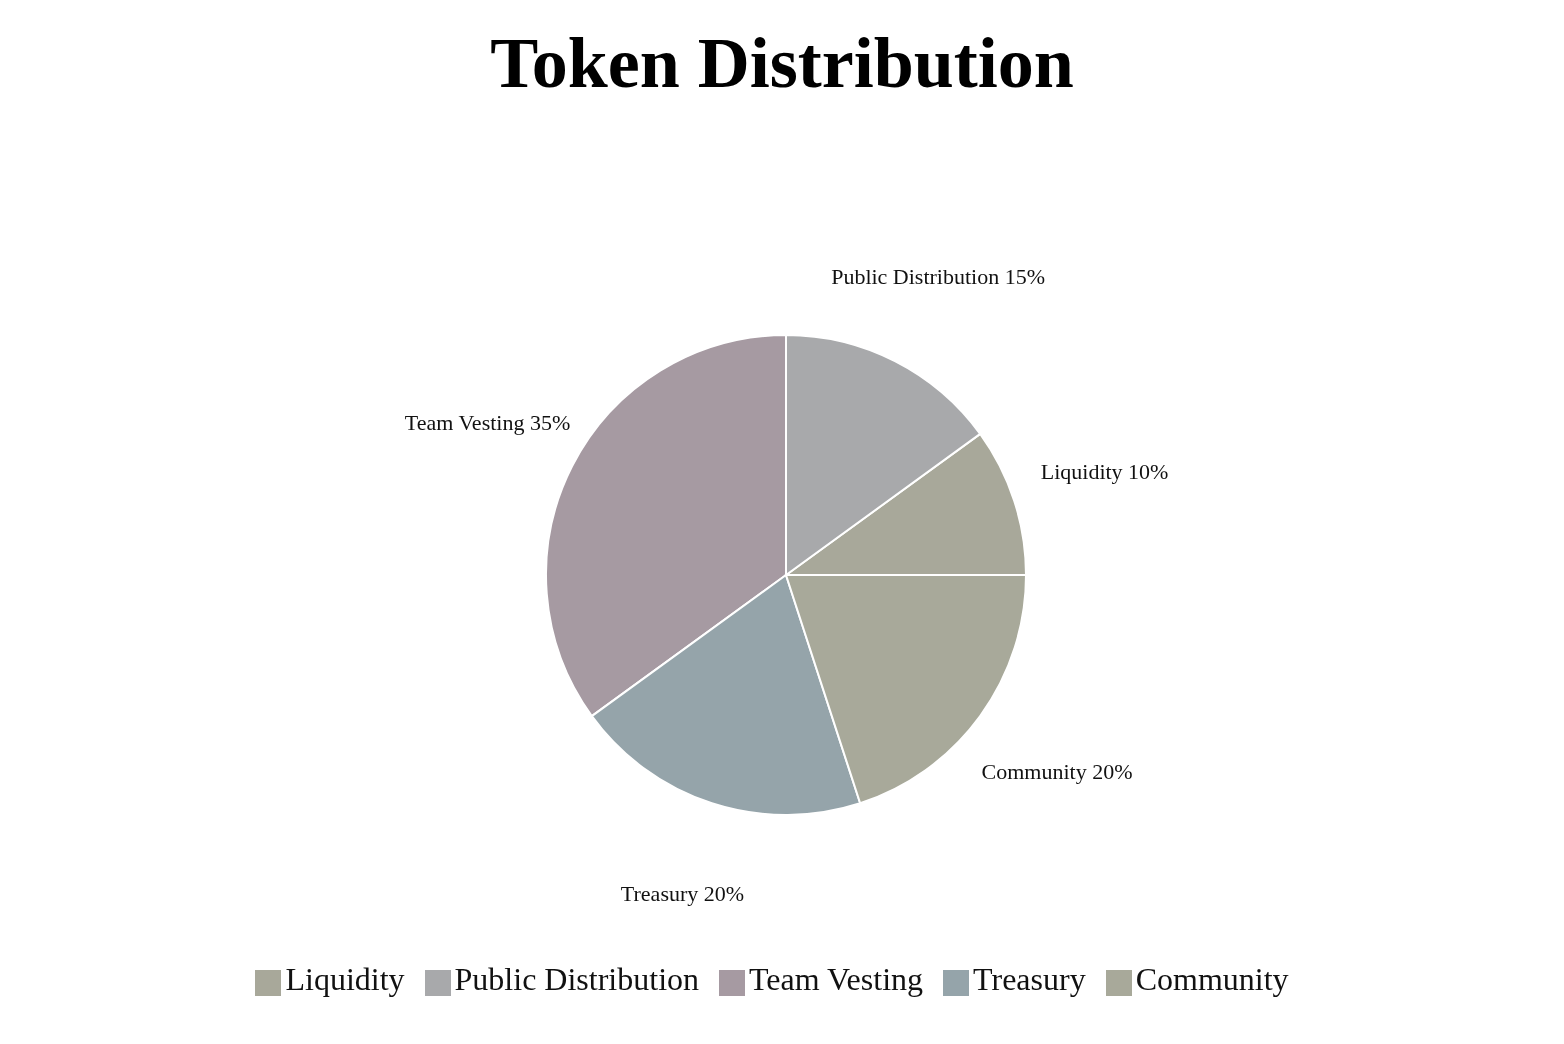 The height and width of the screenshot is (1044, 1564). What do you see at coordinates (577, 979) in the screenshot?
I see `legend-label: Public Distribution` at bounding box center [577, 979].